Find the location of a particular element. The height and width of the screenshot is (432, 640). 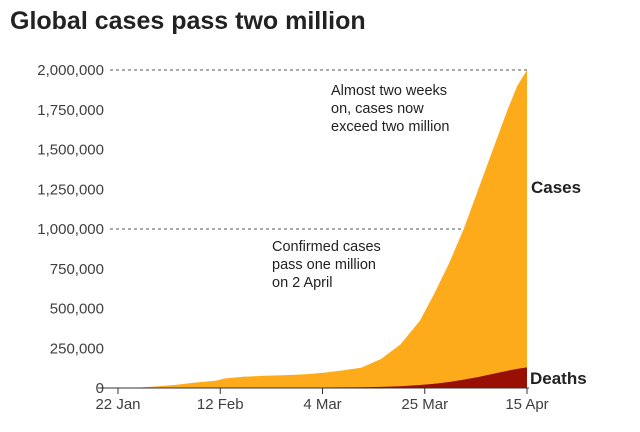

y-tick-label: 2,000,000 is located at coordinates (70, 70).